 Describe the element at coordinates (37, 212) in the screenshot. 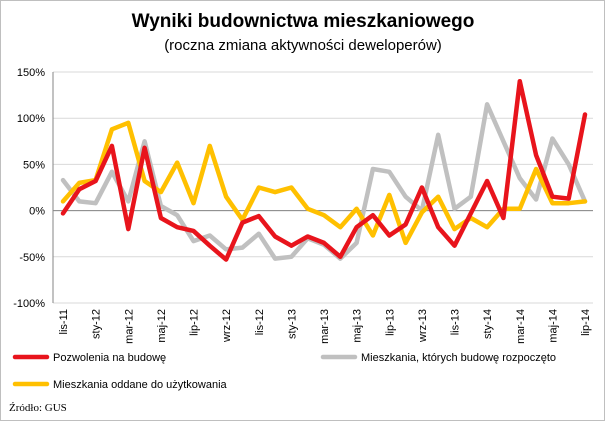

I see `y-tick-label: 0%` at that location.